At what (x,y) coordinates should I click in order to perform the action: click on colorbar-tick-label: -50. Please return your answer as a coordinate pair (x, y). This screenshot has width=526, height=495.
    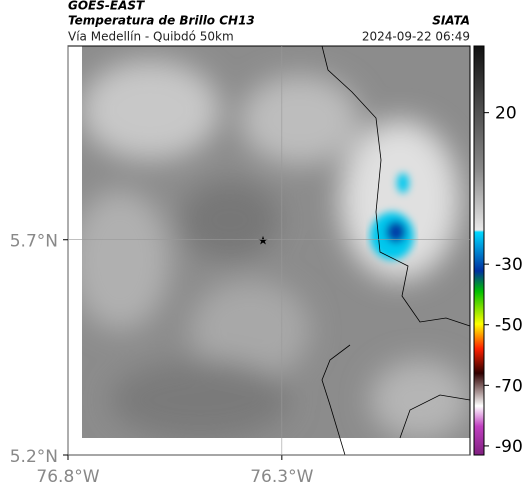
    Looking at the image, I should click on (509, 326).